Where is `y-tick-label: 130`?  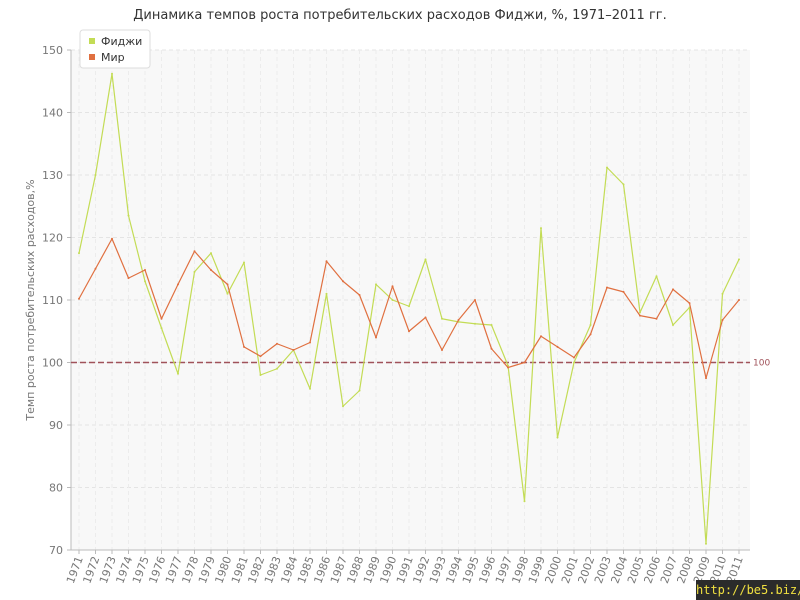 y-tick-label: 130 is located at coordinates (52, 175).